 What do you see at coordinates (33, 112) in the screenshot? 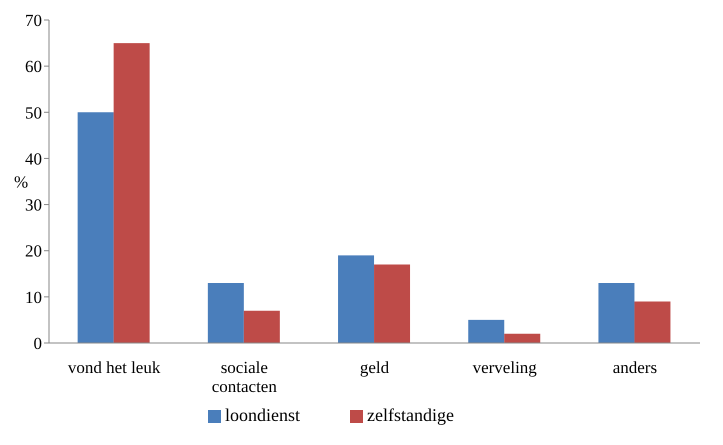
I see `y-tick-label: 50` at bounding box center [33, 112].